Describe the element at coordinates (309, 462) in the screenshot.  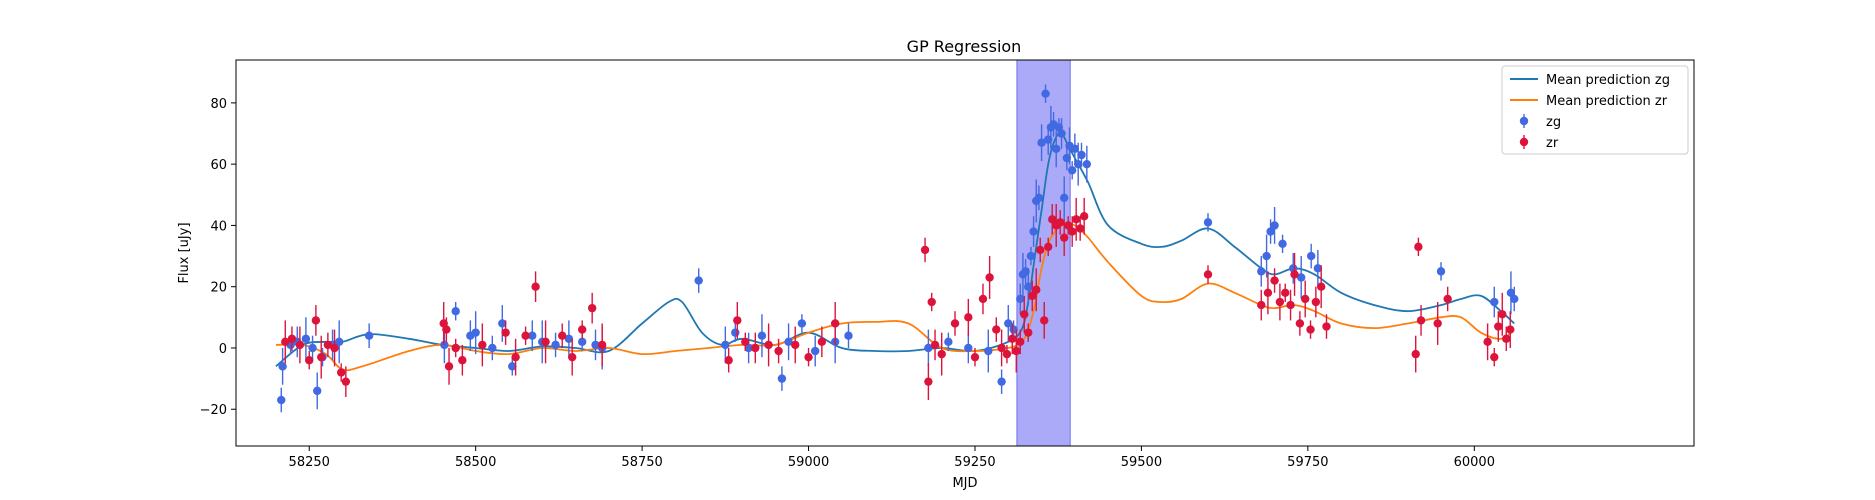
I see `x-tick-label: 58250` at that location.